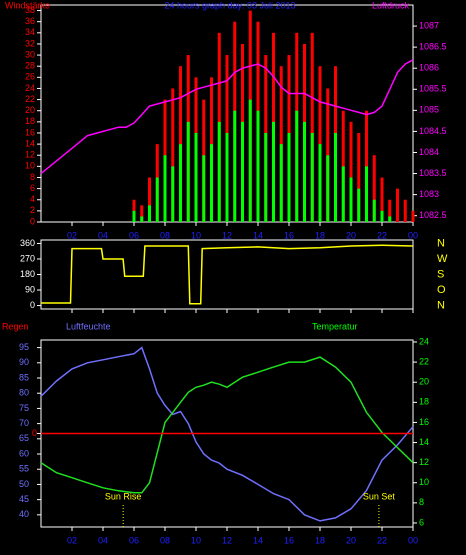  What do you see at coordinates (24, 408) in the screenshot?
I see `y-tick-label: 75` at bounding box center [24, 408].